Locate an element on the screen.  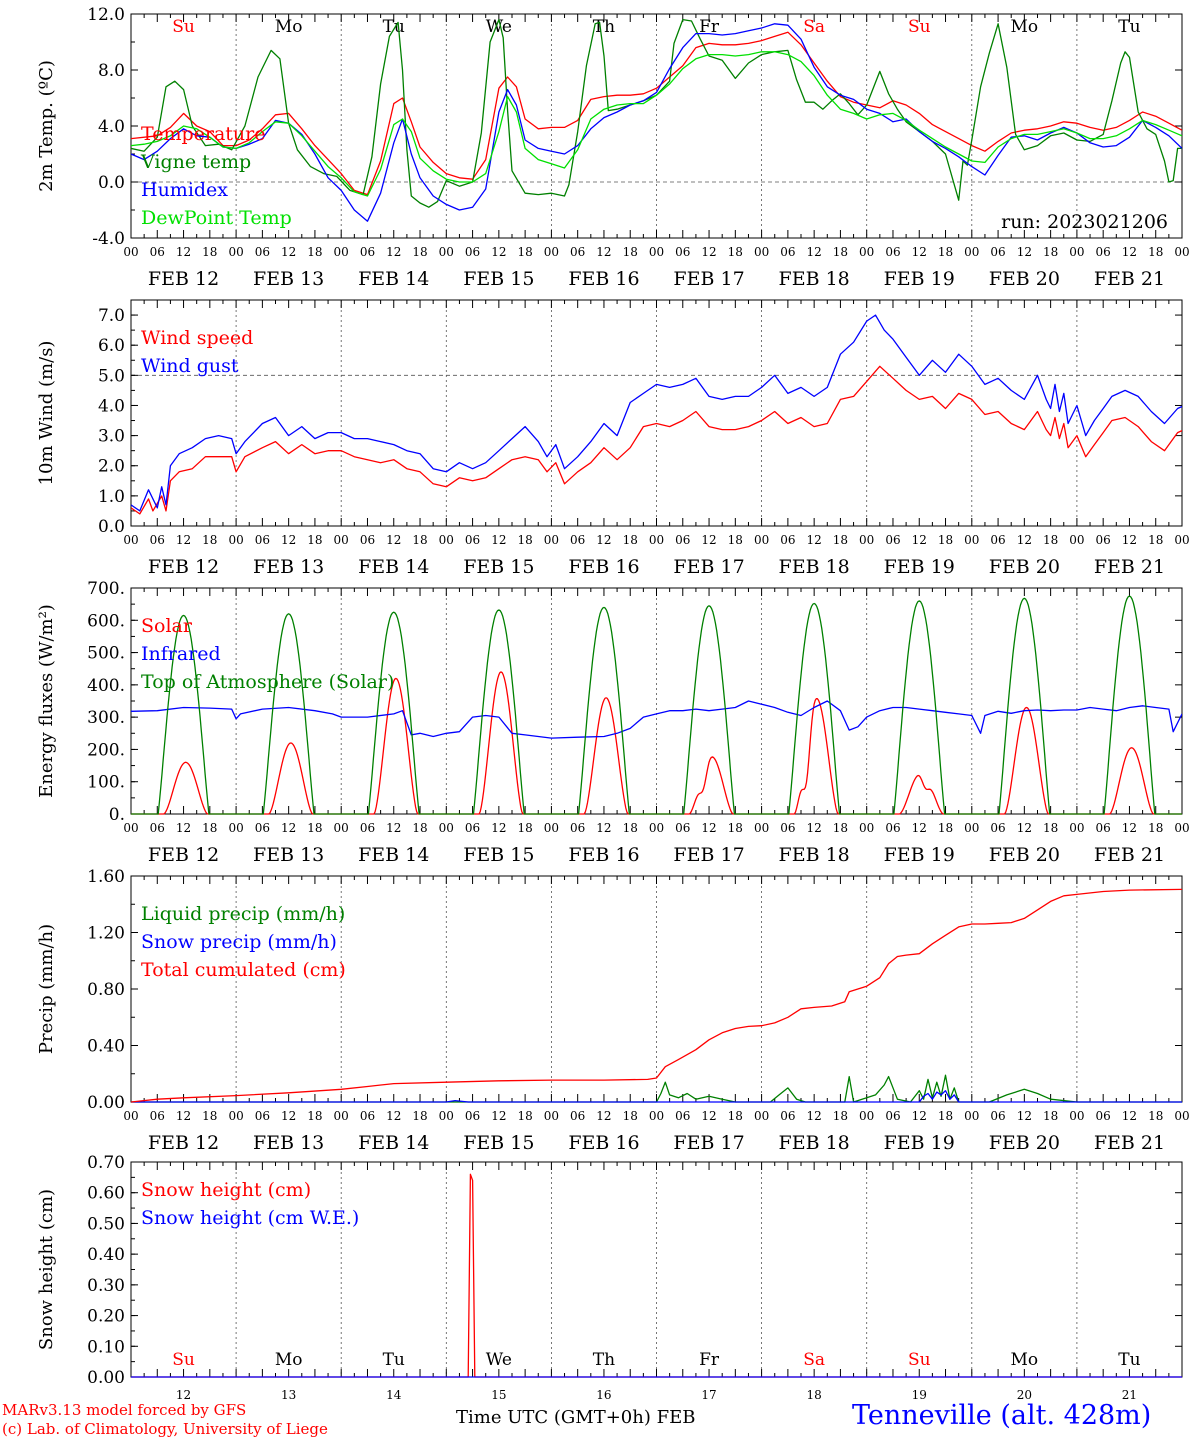
legend-entry: DewPoint Temp is located at coordinates (216, 218).